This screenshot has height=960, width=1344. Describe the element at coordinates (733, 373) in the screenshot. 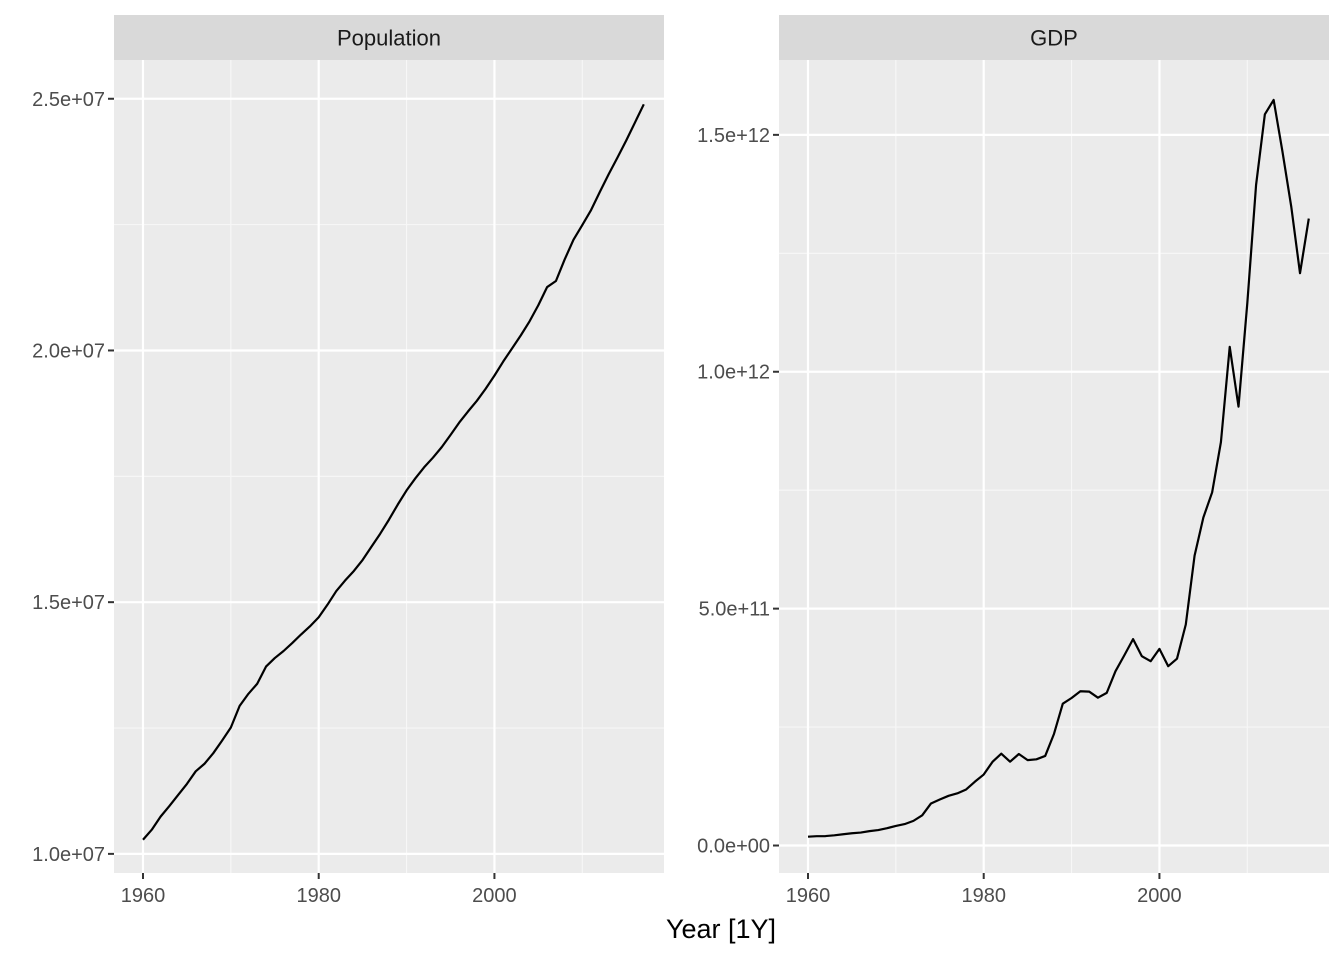

I see `gdp-y-tick-label: 1.0e+12` at that location.